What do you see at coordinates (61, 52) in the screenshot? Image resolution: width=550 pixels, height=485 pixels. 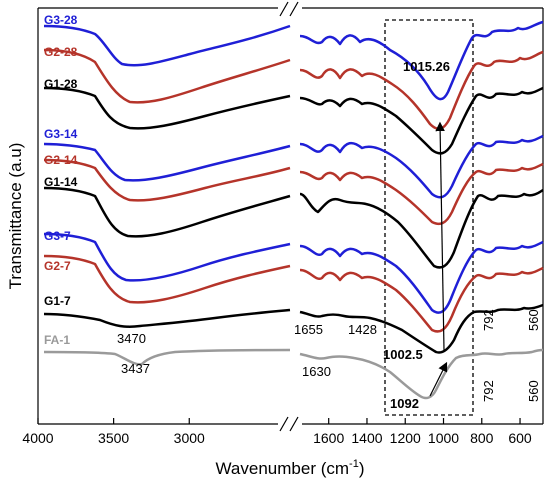 I see `series-label-g2-28: G2-28` at bounding box center [61, 52].